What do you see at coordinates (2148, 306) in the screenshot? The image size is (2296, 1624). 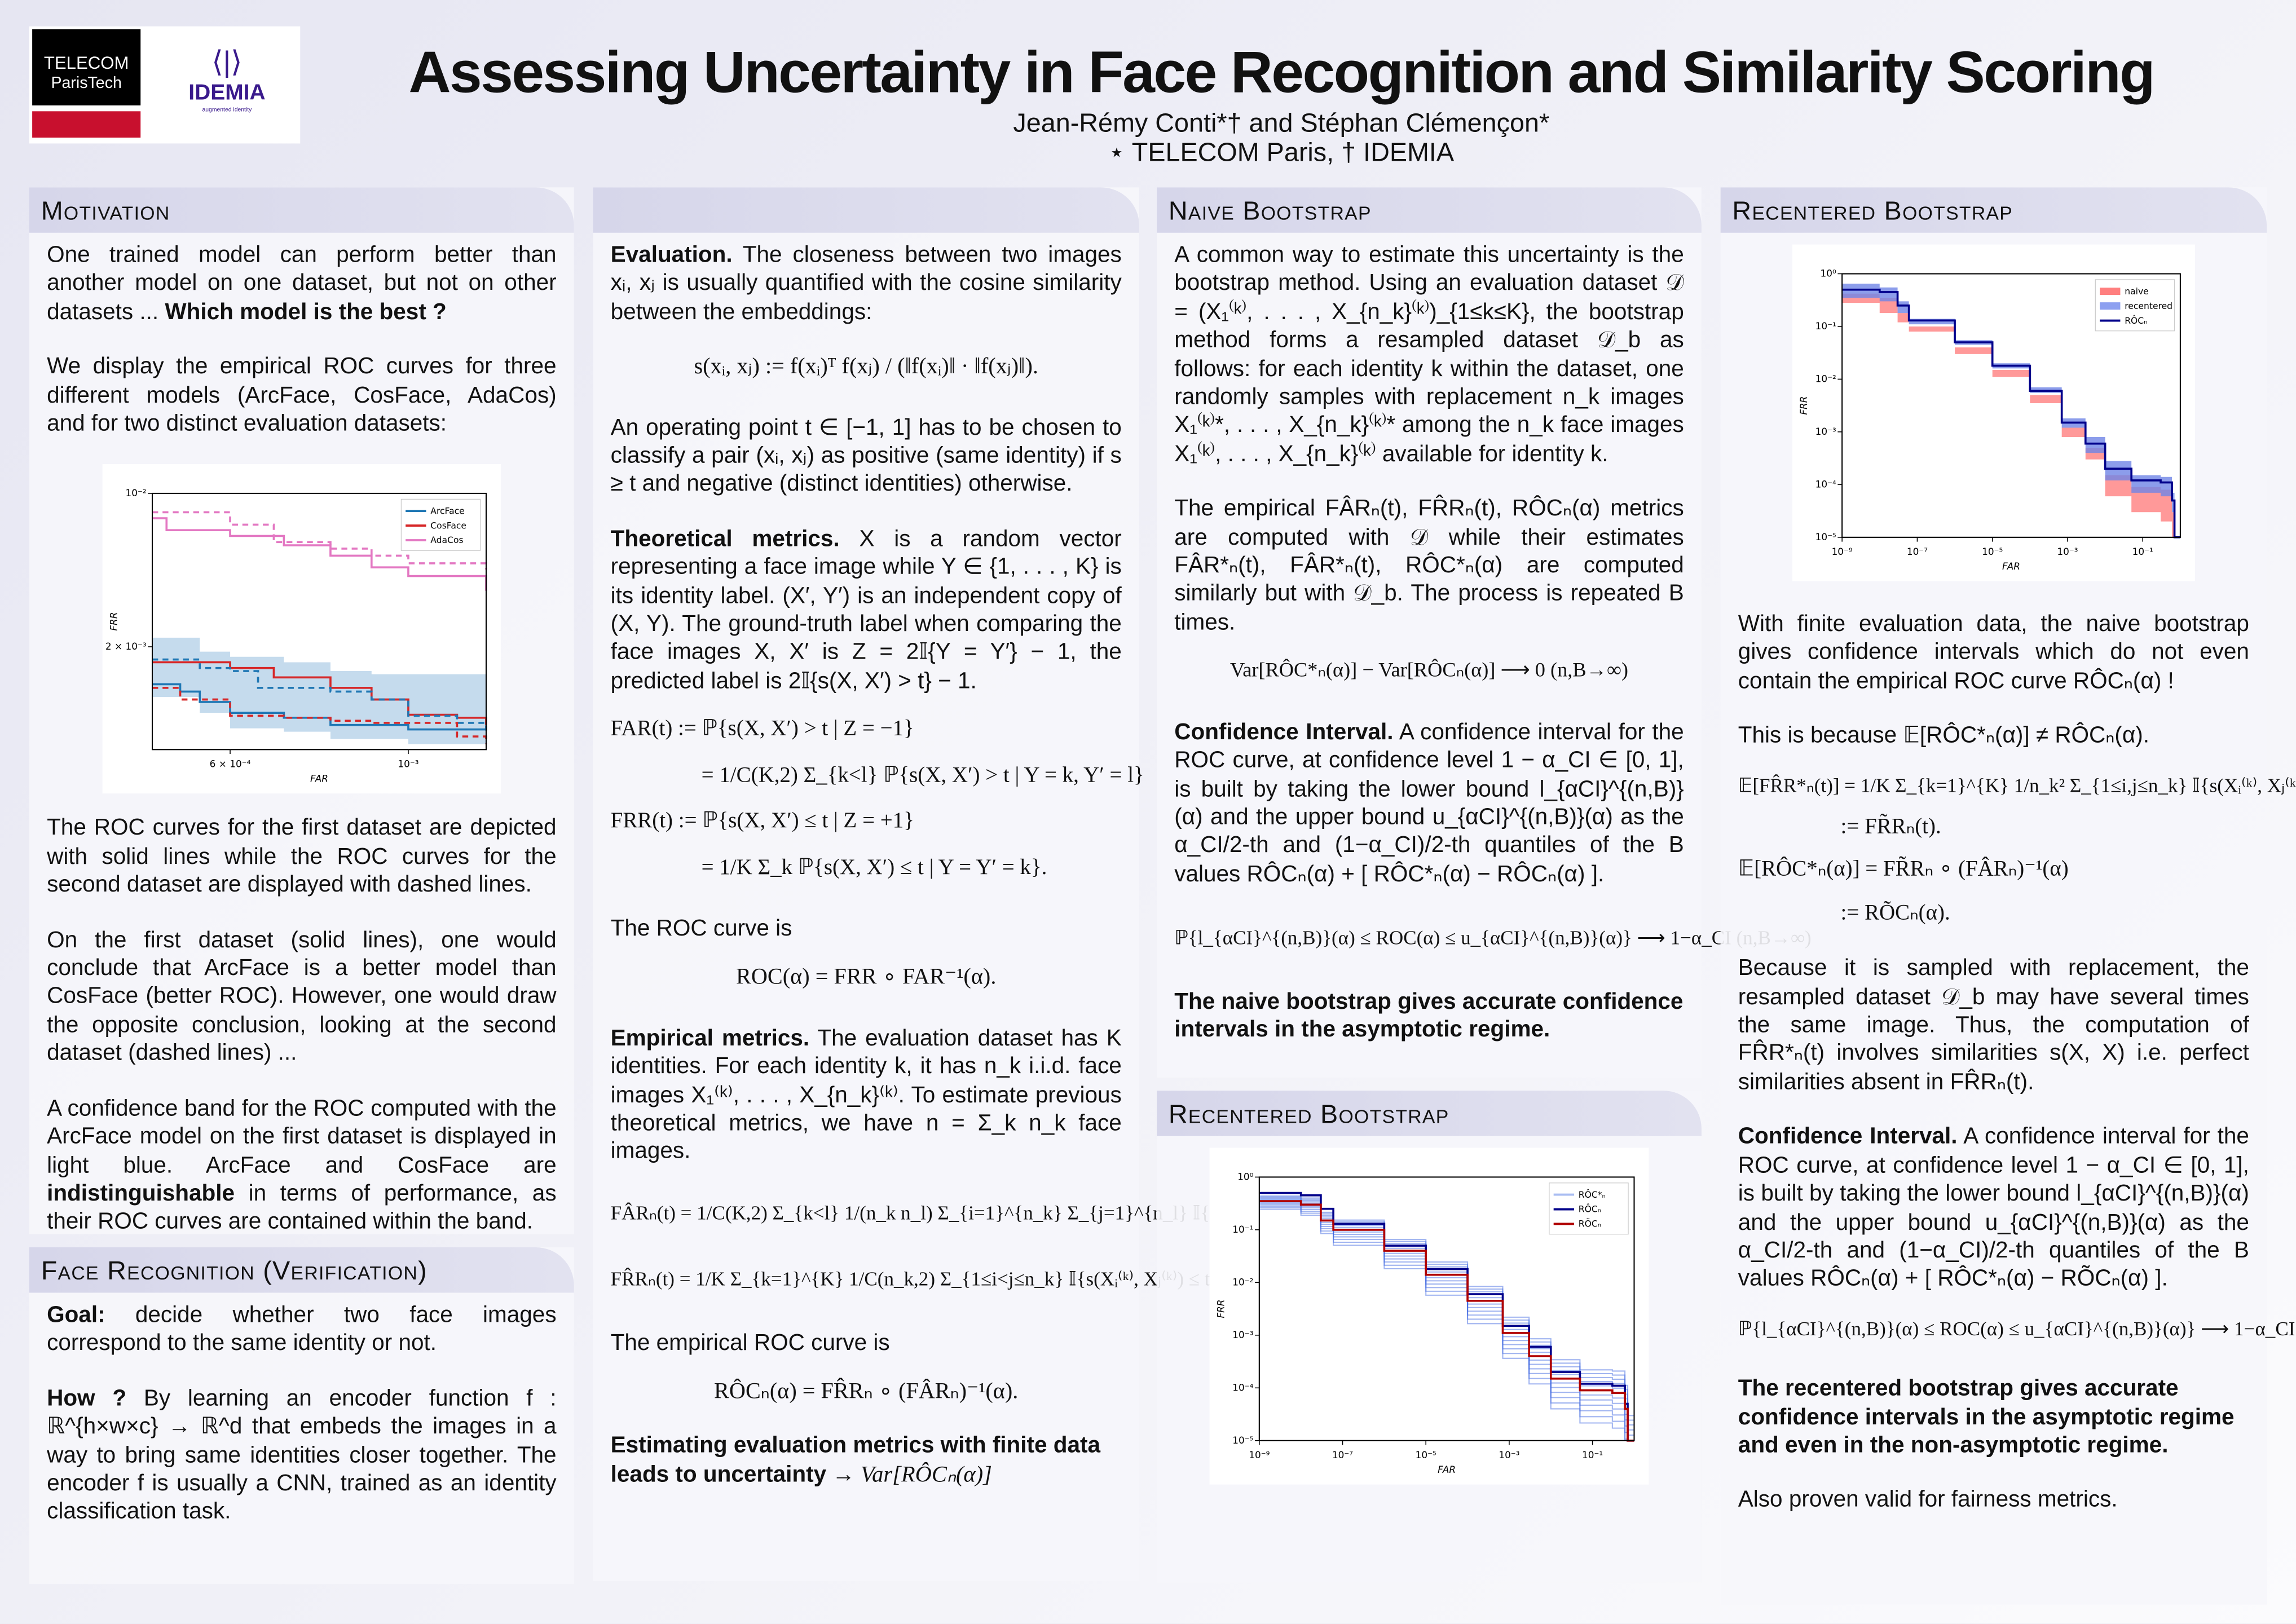 I see `legend-label: recentered` at bounding box center [2148, 306].